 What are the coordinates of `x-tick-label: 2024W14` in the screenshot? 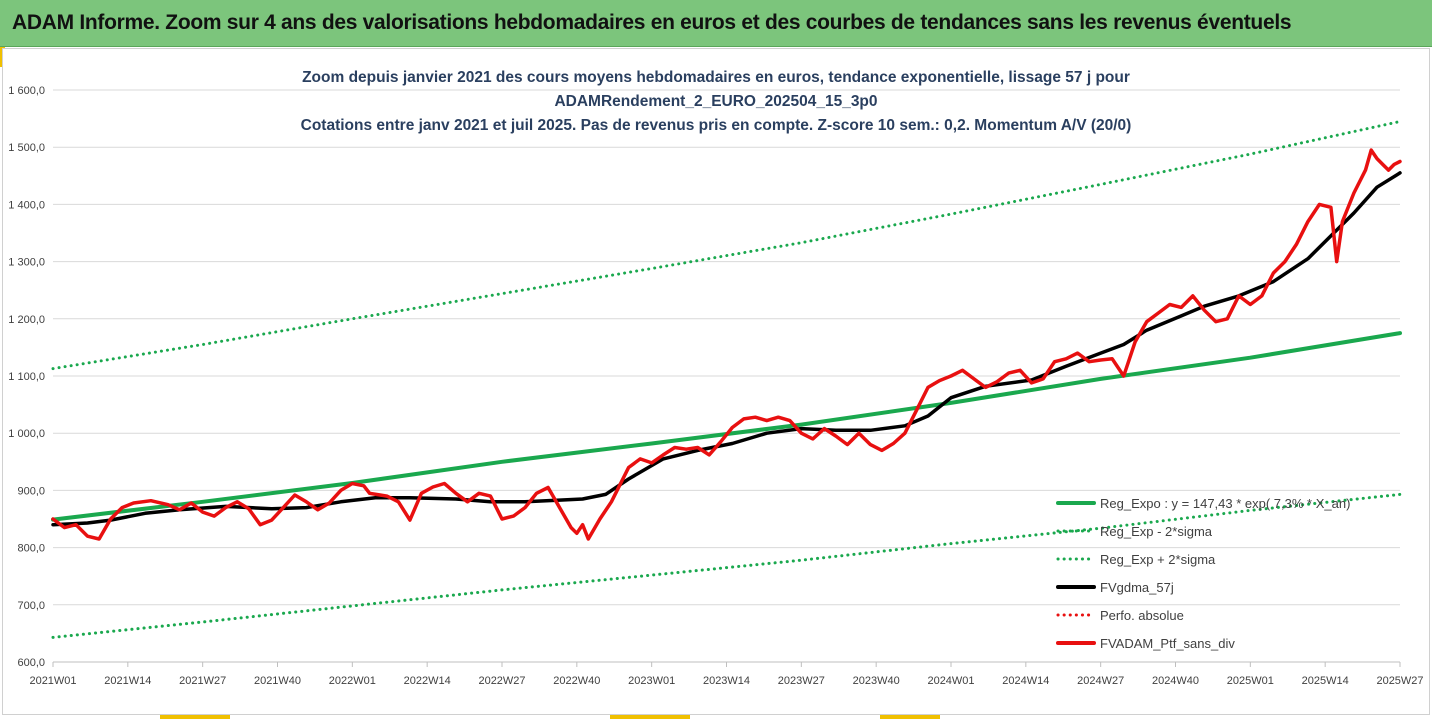 It's located at (1025, 681).